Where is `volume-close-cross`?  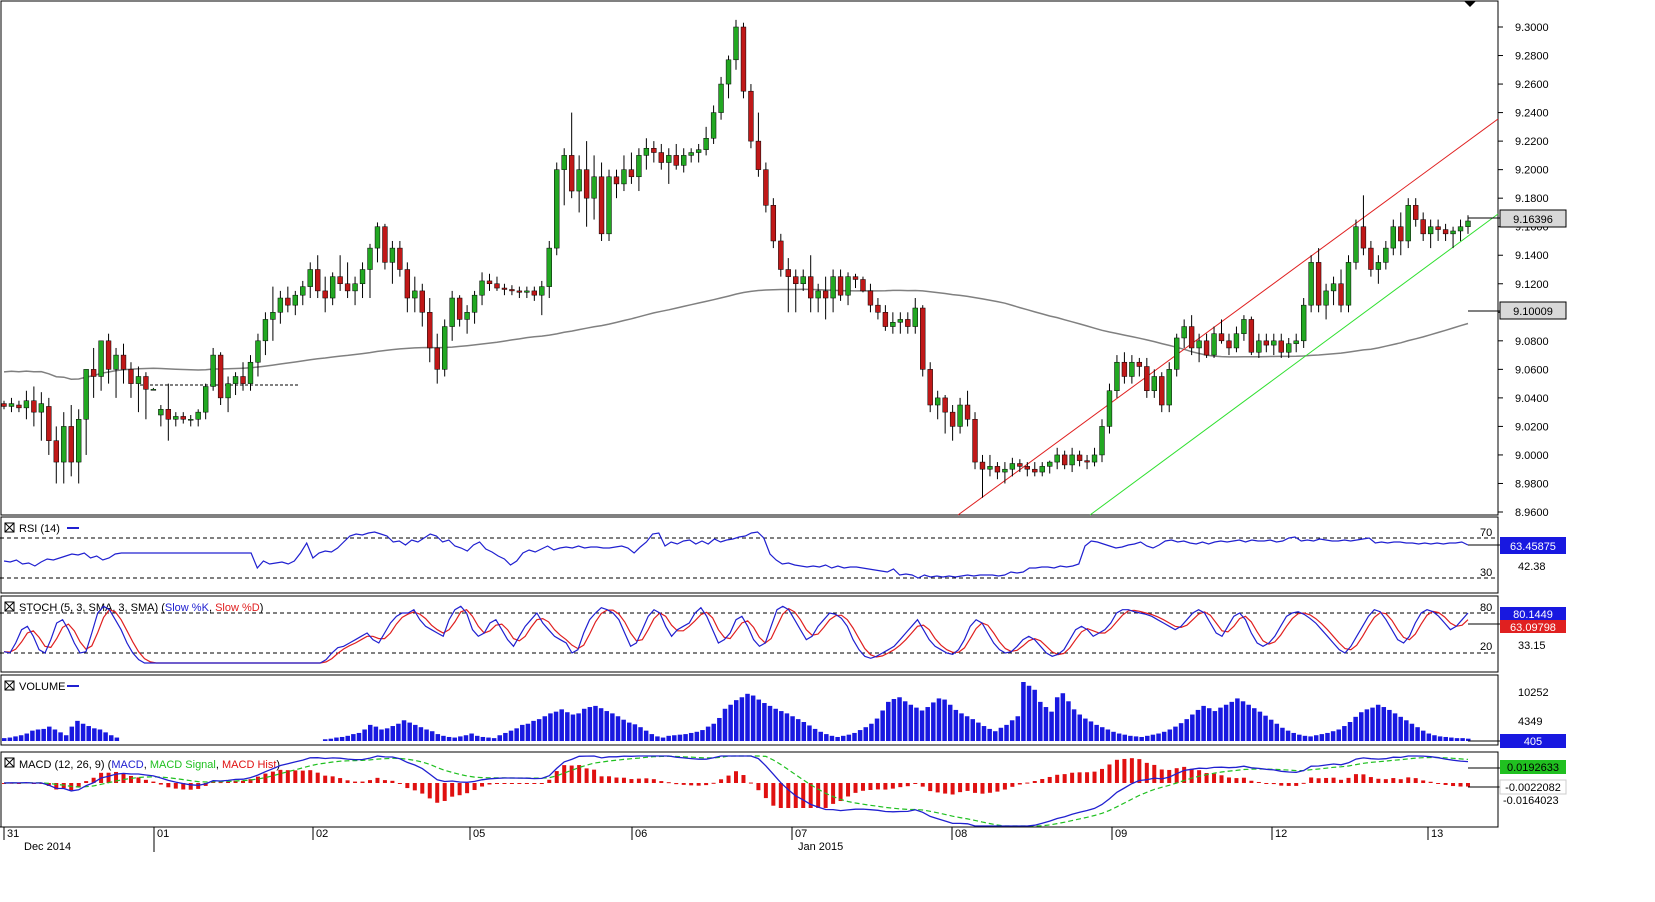
volume-close-cross is located at coordinates (9, 685).